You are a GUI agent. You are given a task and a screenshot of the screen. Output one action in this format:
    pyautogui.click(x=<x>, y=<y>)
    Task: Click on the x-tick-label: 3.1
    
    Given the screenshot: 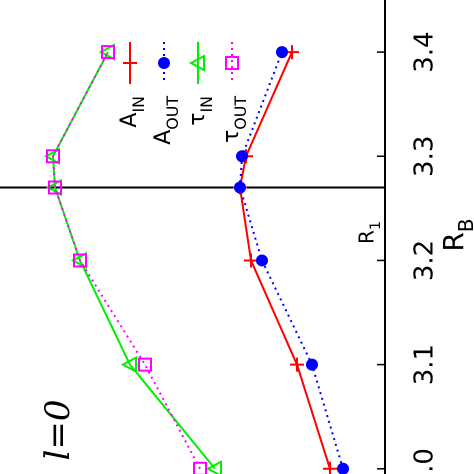 What is the action you would take?
    pyautogui.click(x=425, y=364)
    